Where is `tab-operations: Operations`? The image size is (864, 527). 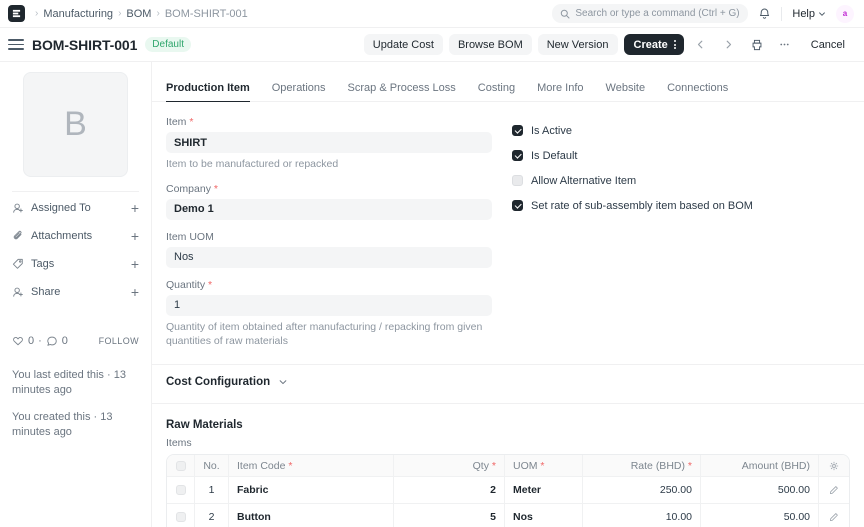 tab-operations: Operations is located at coordinates (298, 88).